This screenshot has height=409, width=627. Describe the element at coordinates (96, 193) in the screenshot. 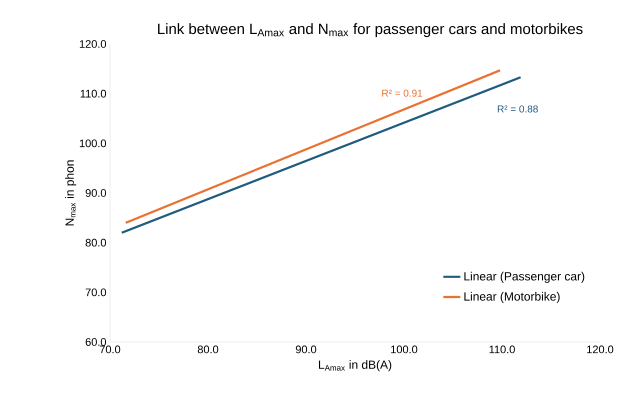

I see `y-tick-label: 90.0` at that location.